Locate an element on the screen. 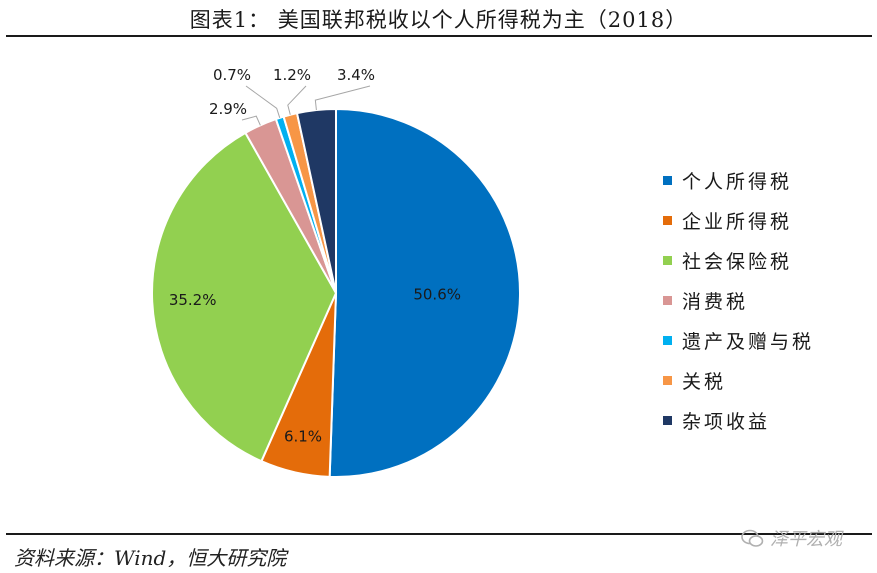 Image resolution: width=877 pixels, height=573 pixels. footer-rule is located at coordinates (439, 534).